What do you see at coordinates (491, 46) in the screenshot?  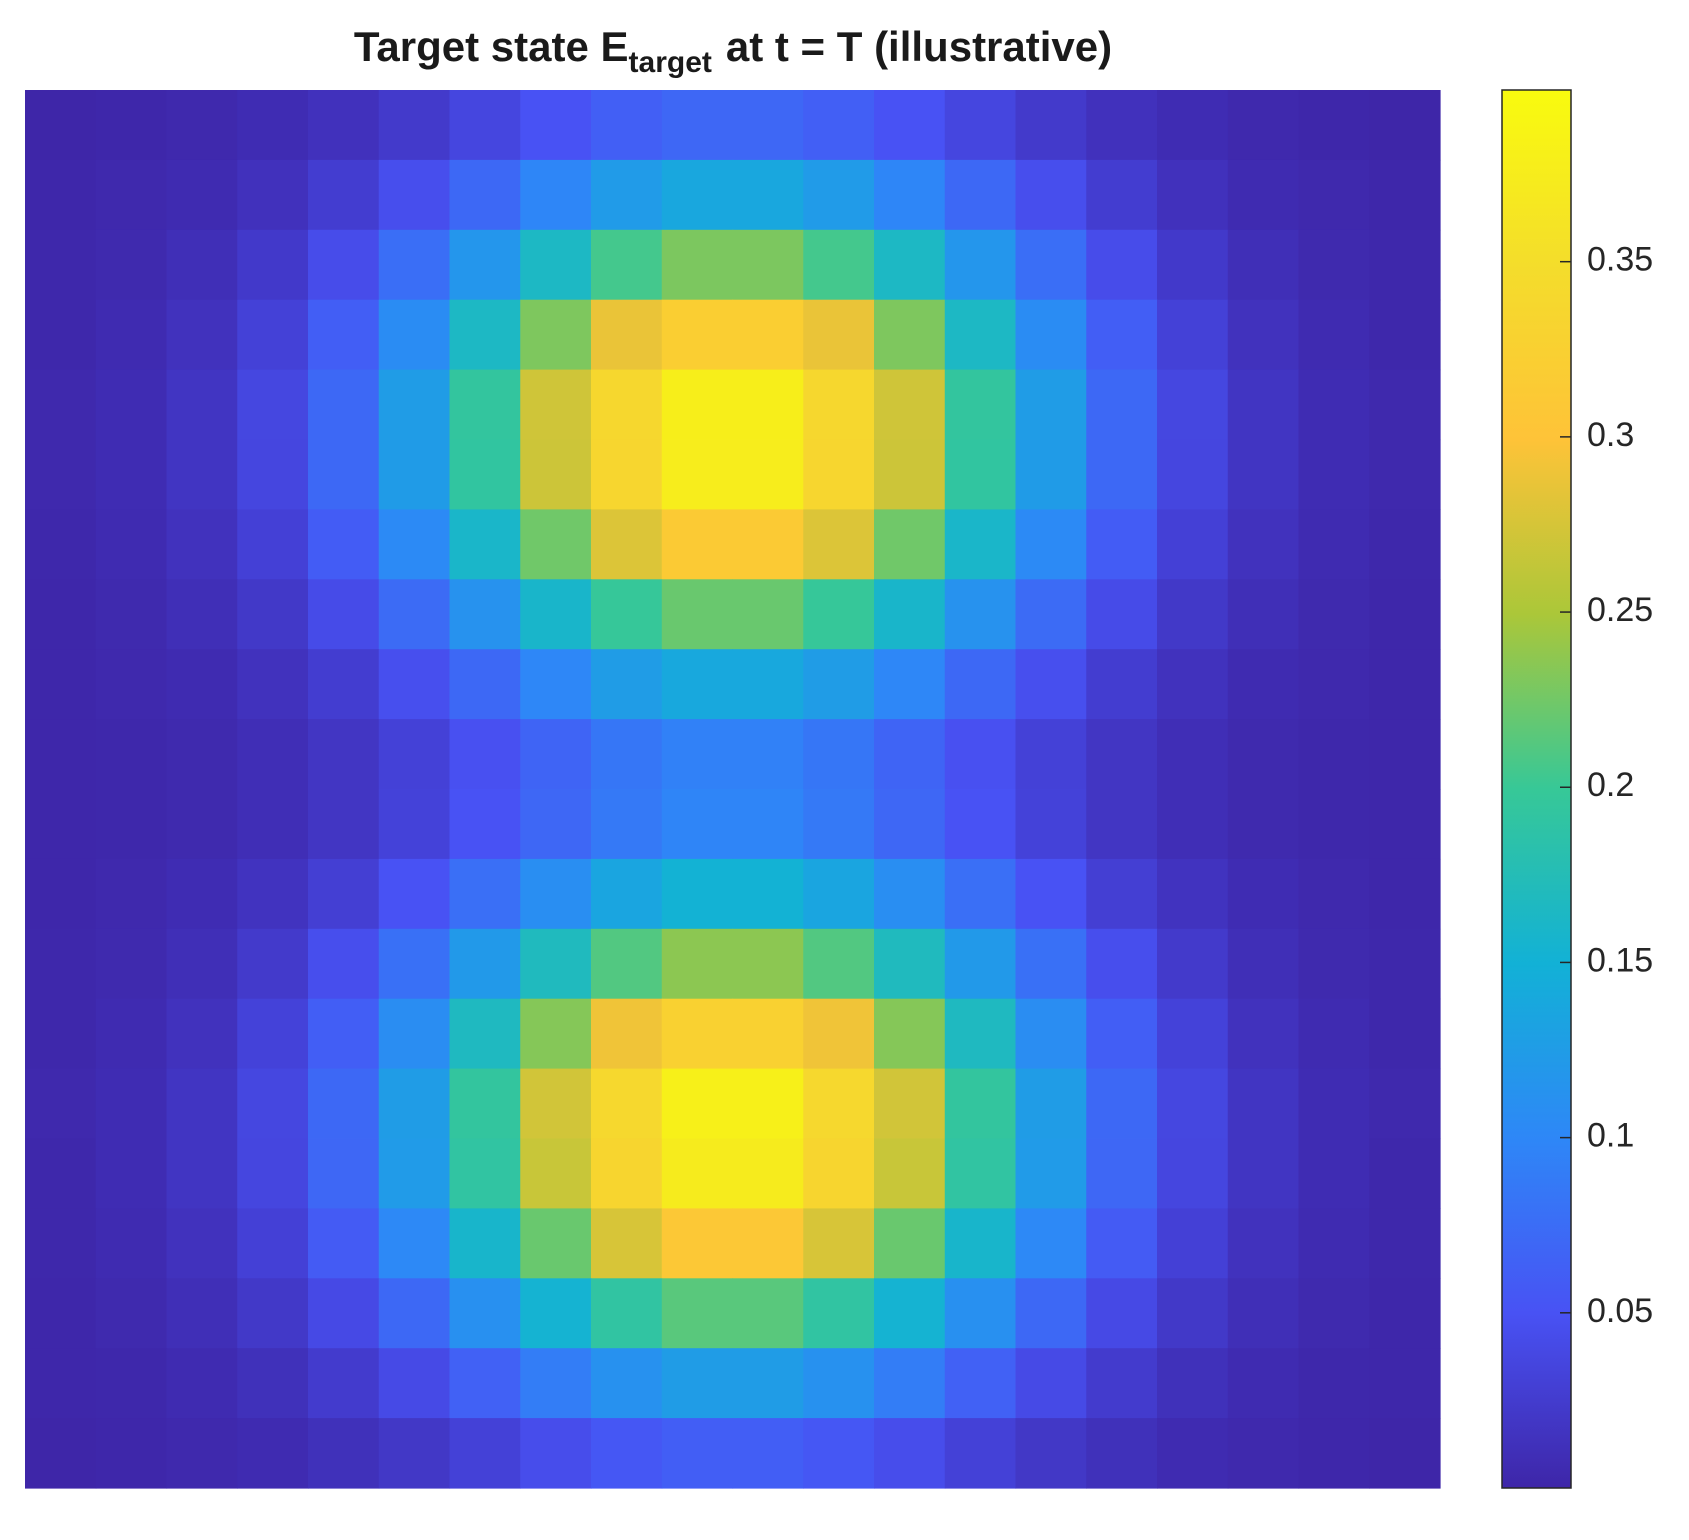 I see `title-main: Target state E` at bounding box center [491, 46].